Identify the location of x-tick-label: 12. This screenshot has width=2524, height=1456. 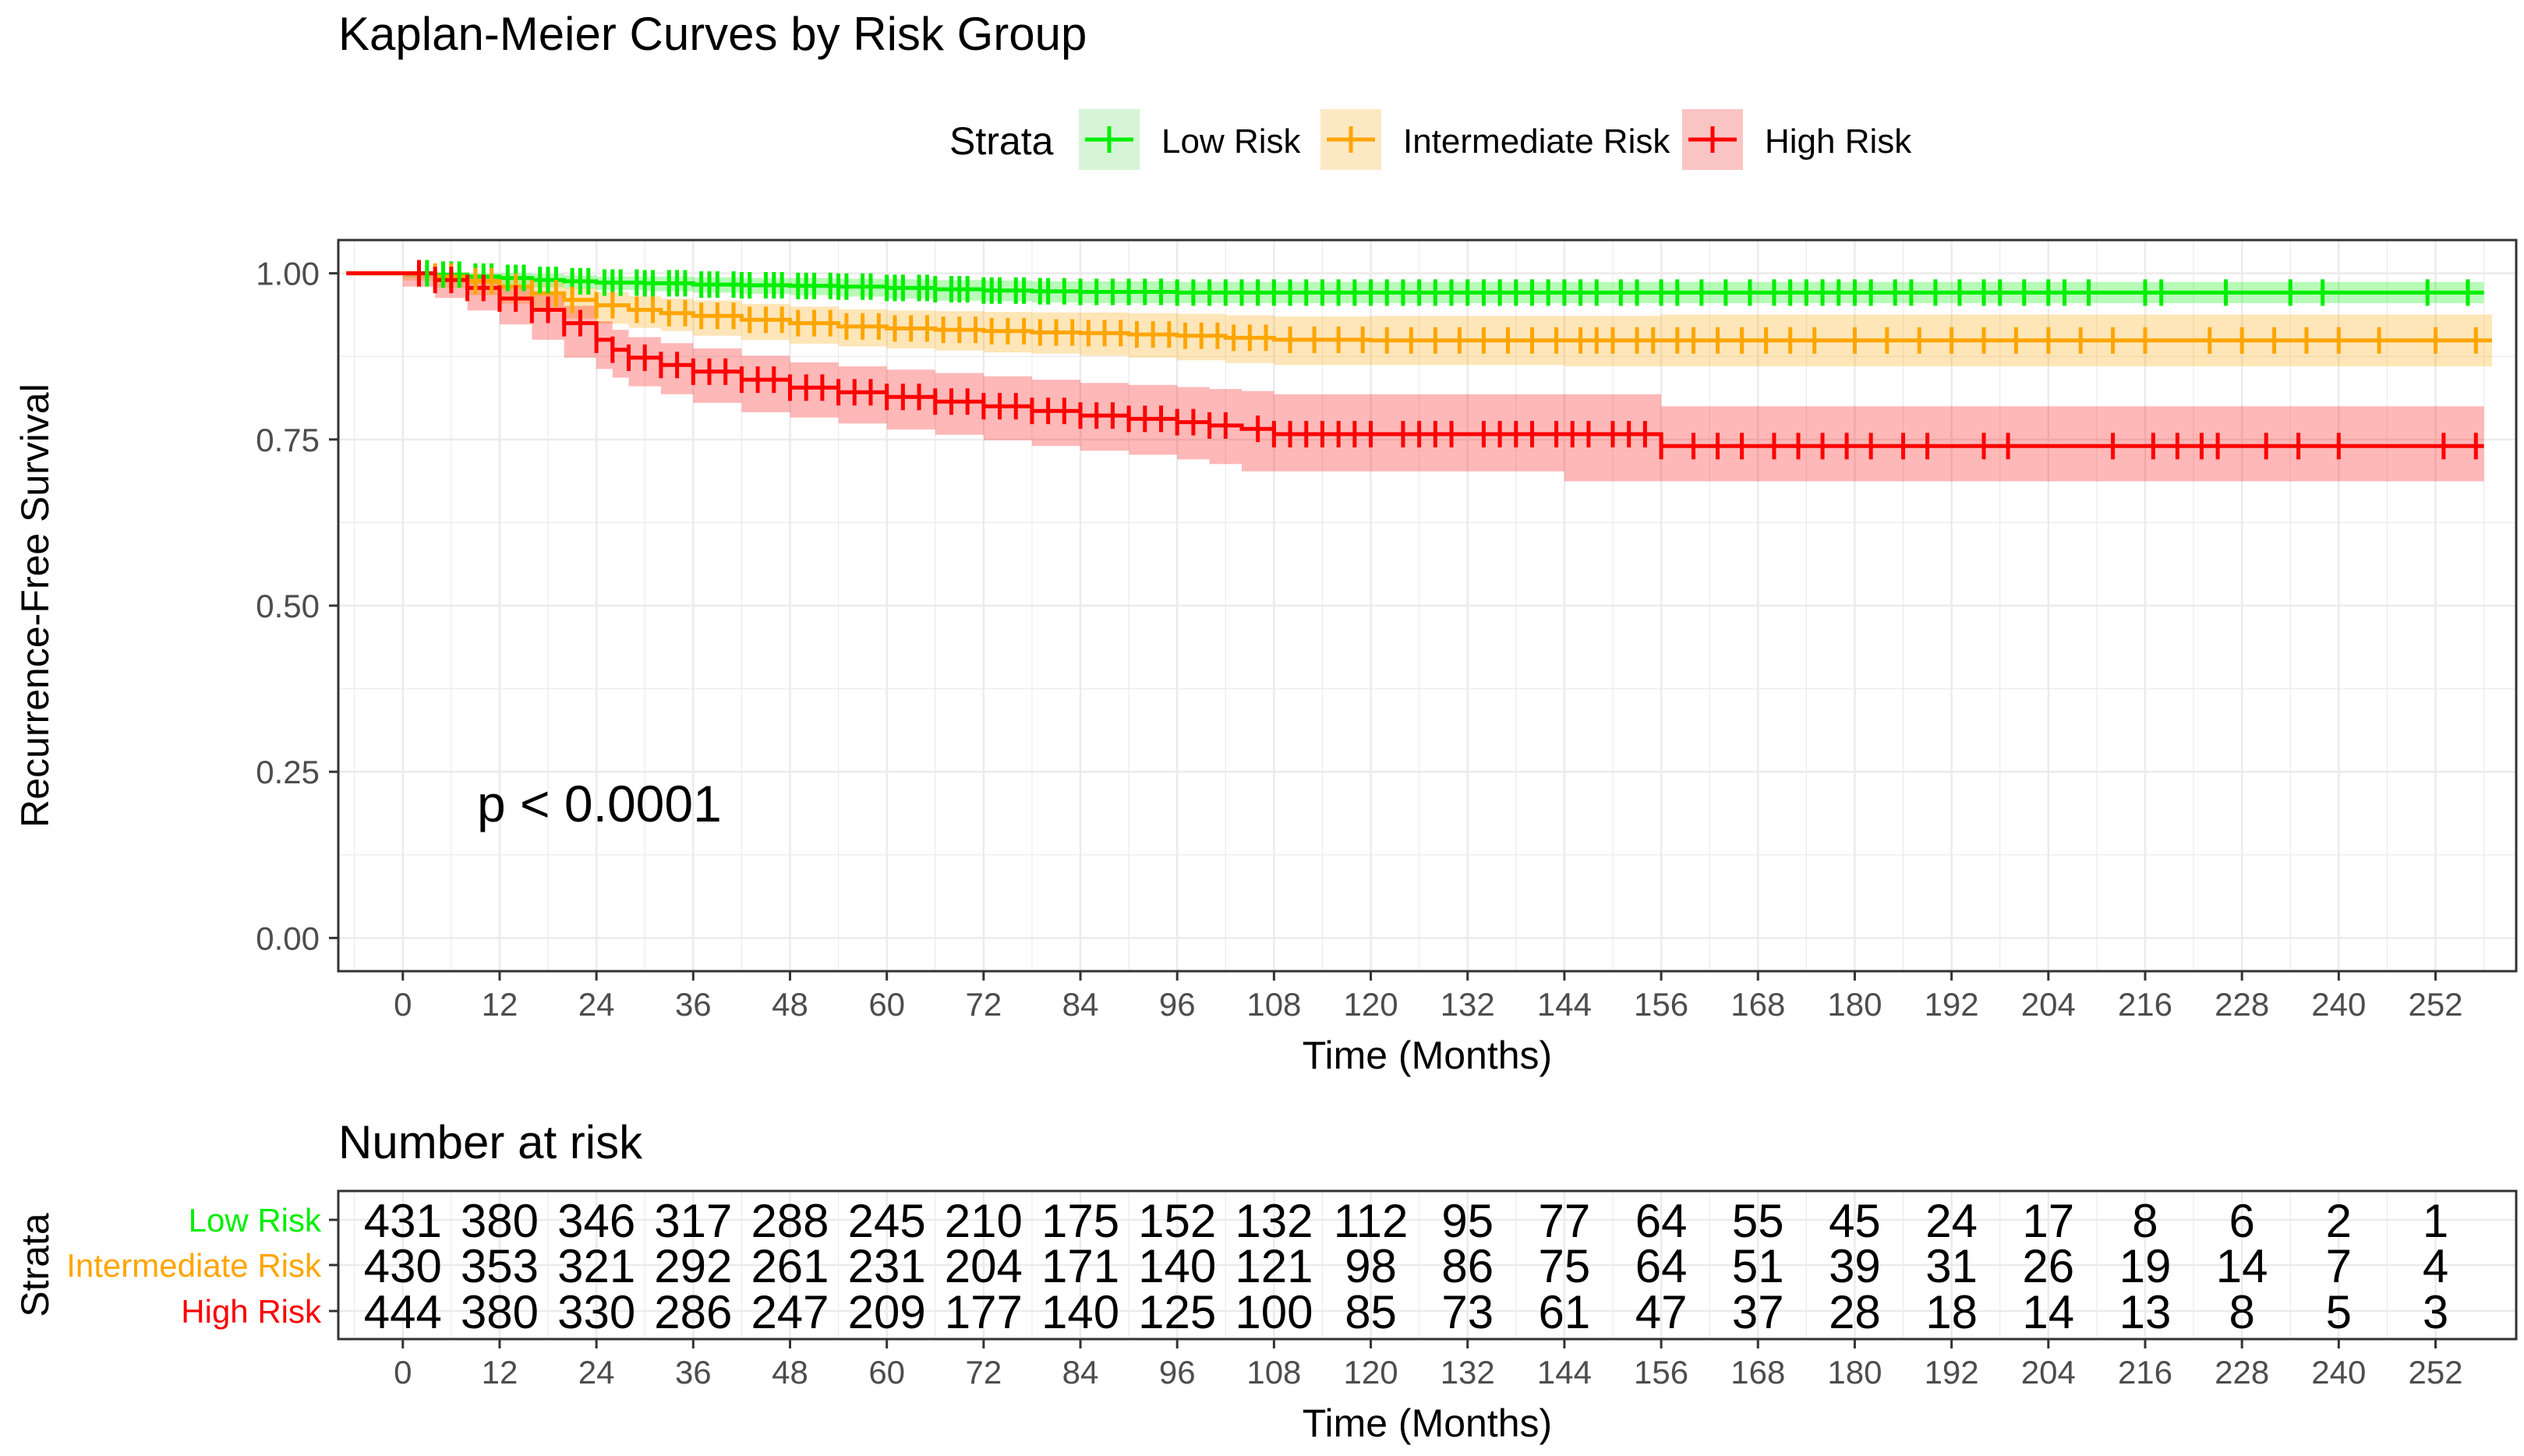
(500, 1005).